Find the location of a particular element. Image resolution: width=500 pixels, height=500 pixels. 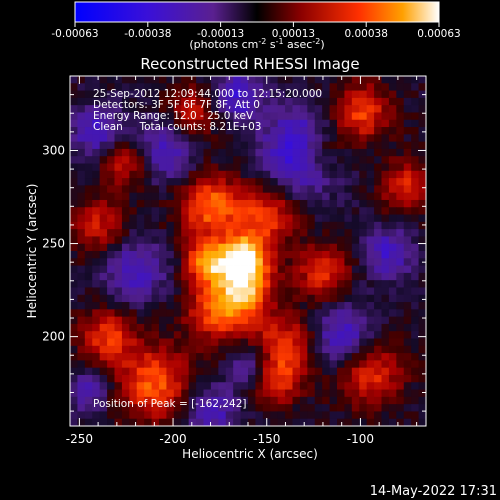

y-axis-label: Heliocentric Y (arcsec) is located at coordinates (32, 251).